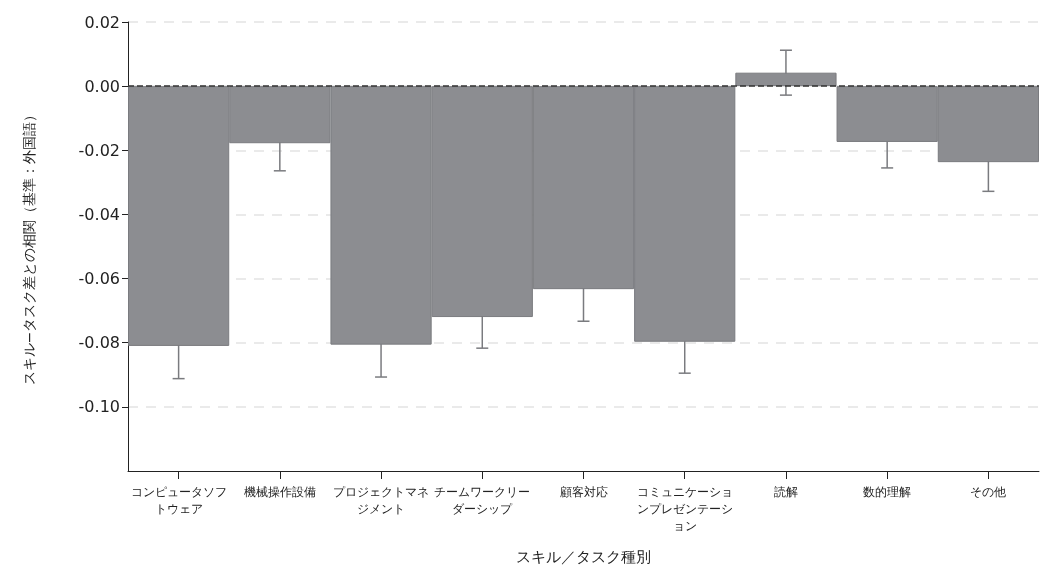  What do you see at coordinates (279, 491) in the screenshot?
I see `x-tick-label: 機械操作設備` at bounding box center [279, 491].